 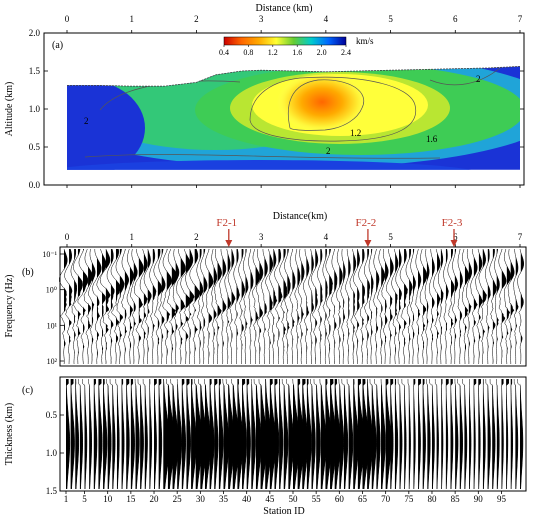 What do you see at coordinates (328, 151) in the screenshot?
I see `contour-label-2-bottom: 2` at bounding box center [328, 151].